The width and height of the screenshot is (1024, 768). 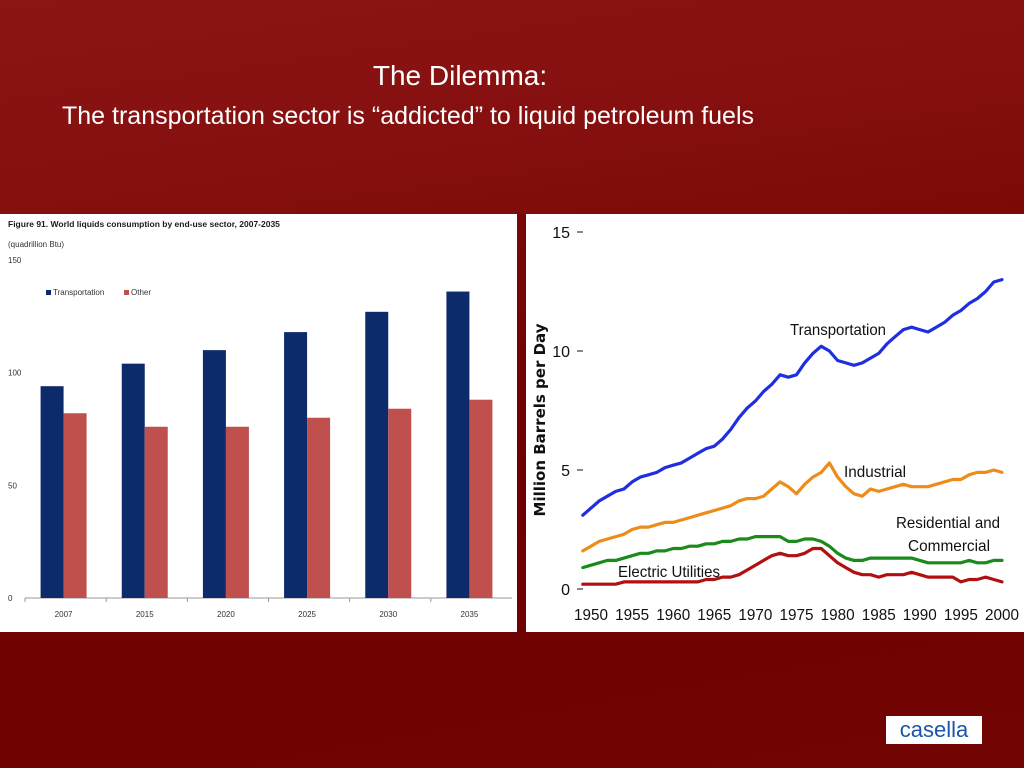 I want to click on line-x-tick-label: 1990, so click(x=920, y=615).